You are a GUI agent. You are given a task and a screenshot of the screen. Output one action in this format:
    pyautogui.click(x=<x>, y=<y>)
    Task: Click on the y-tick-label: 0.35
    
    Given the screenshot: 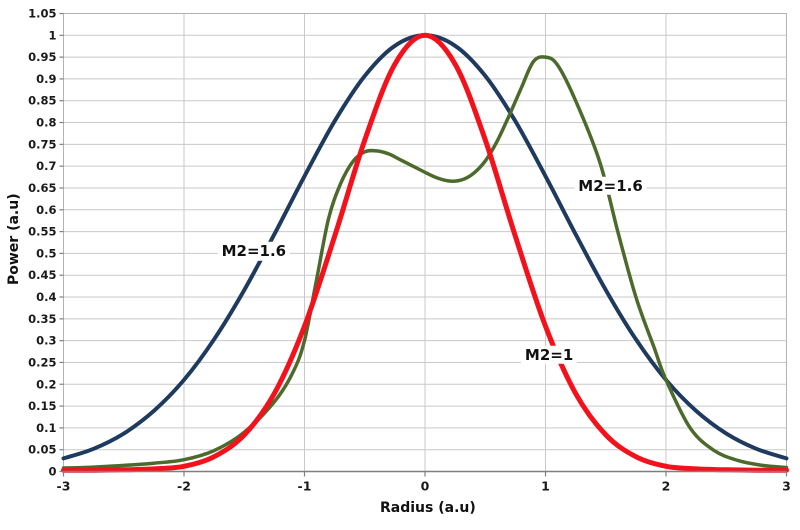 What is the action you would take?
    pyautogui.click(x=42, y=319)
    